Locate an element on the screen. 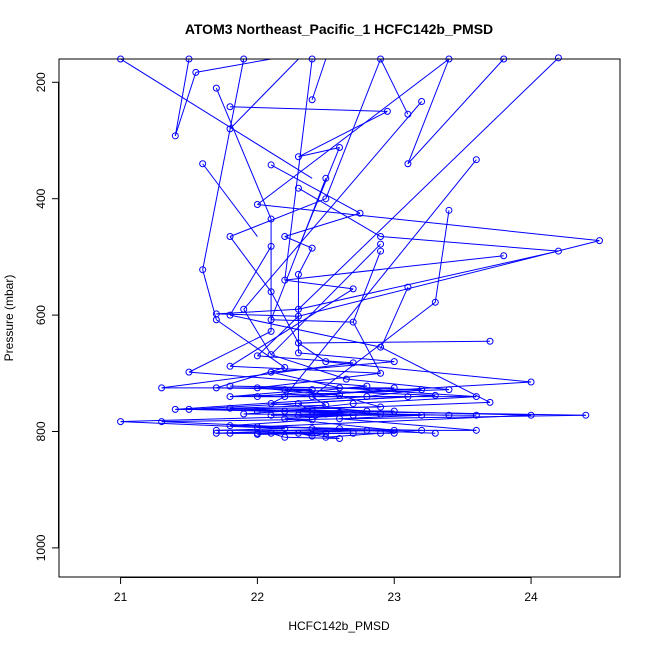 Image resolution: width=650 pixels, height=655 pixels. chart-title: ATOM3 Northeast_Pacific_1 HCFC142b_PMSD is located at coordinates (339, 29).